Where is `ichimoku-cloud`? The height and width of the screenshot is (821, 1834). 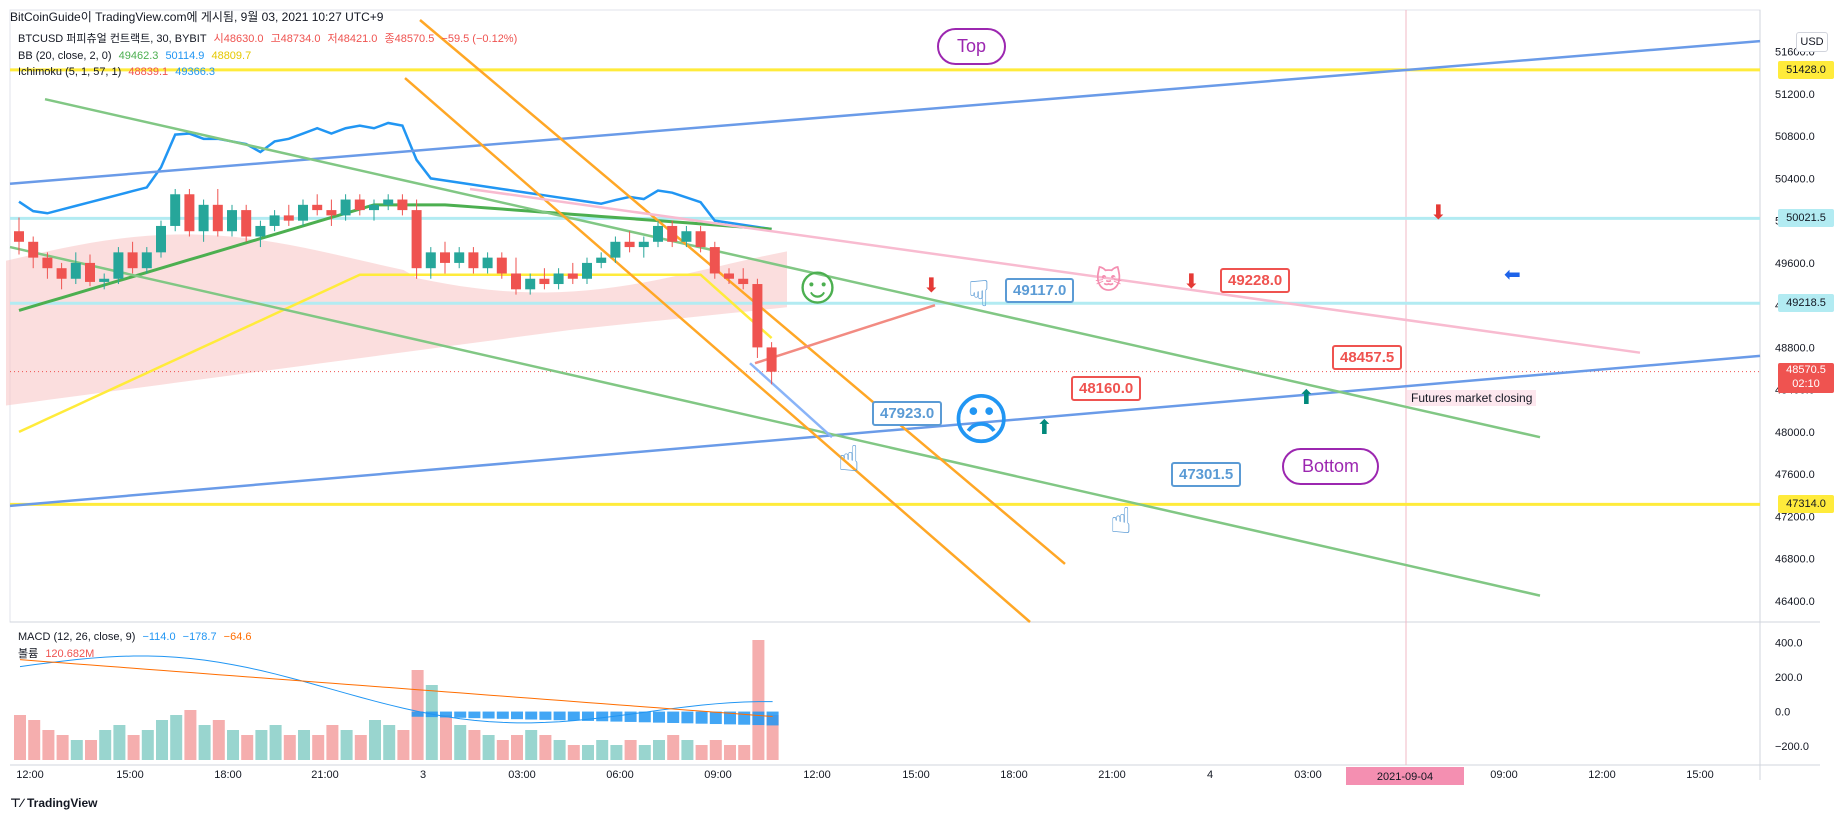 ichimoku-cloud is located at coordinates (396, 320).